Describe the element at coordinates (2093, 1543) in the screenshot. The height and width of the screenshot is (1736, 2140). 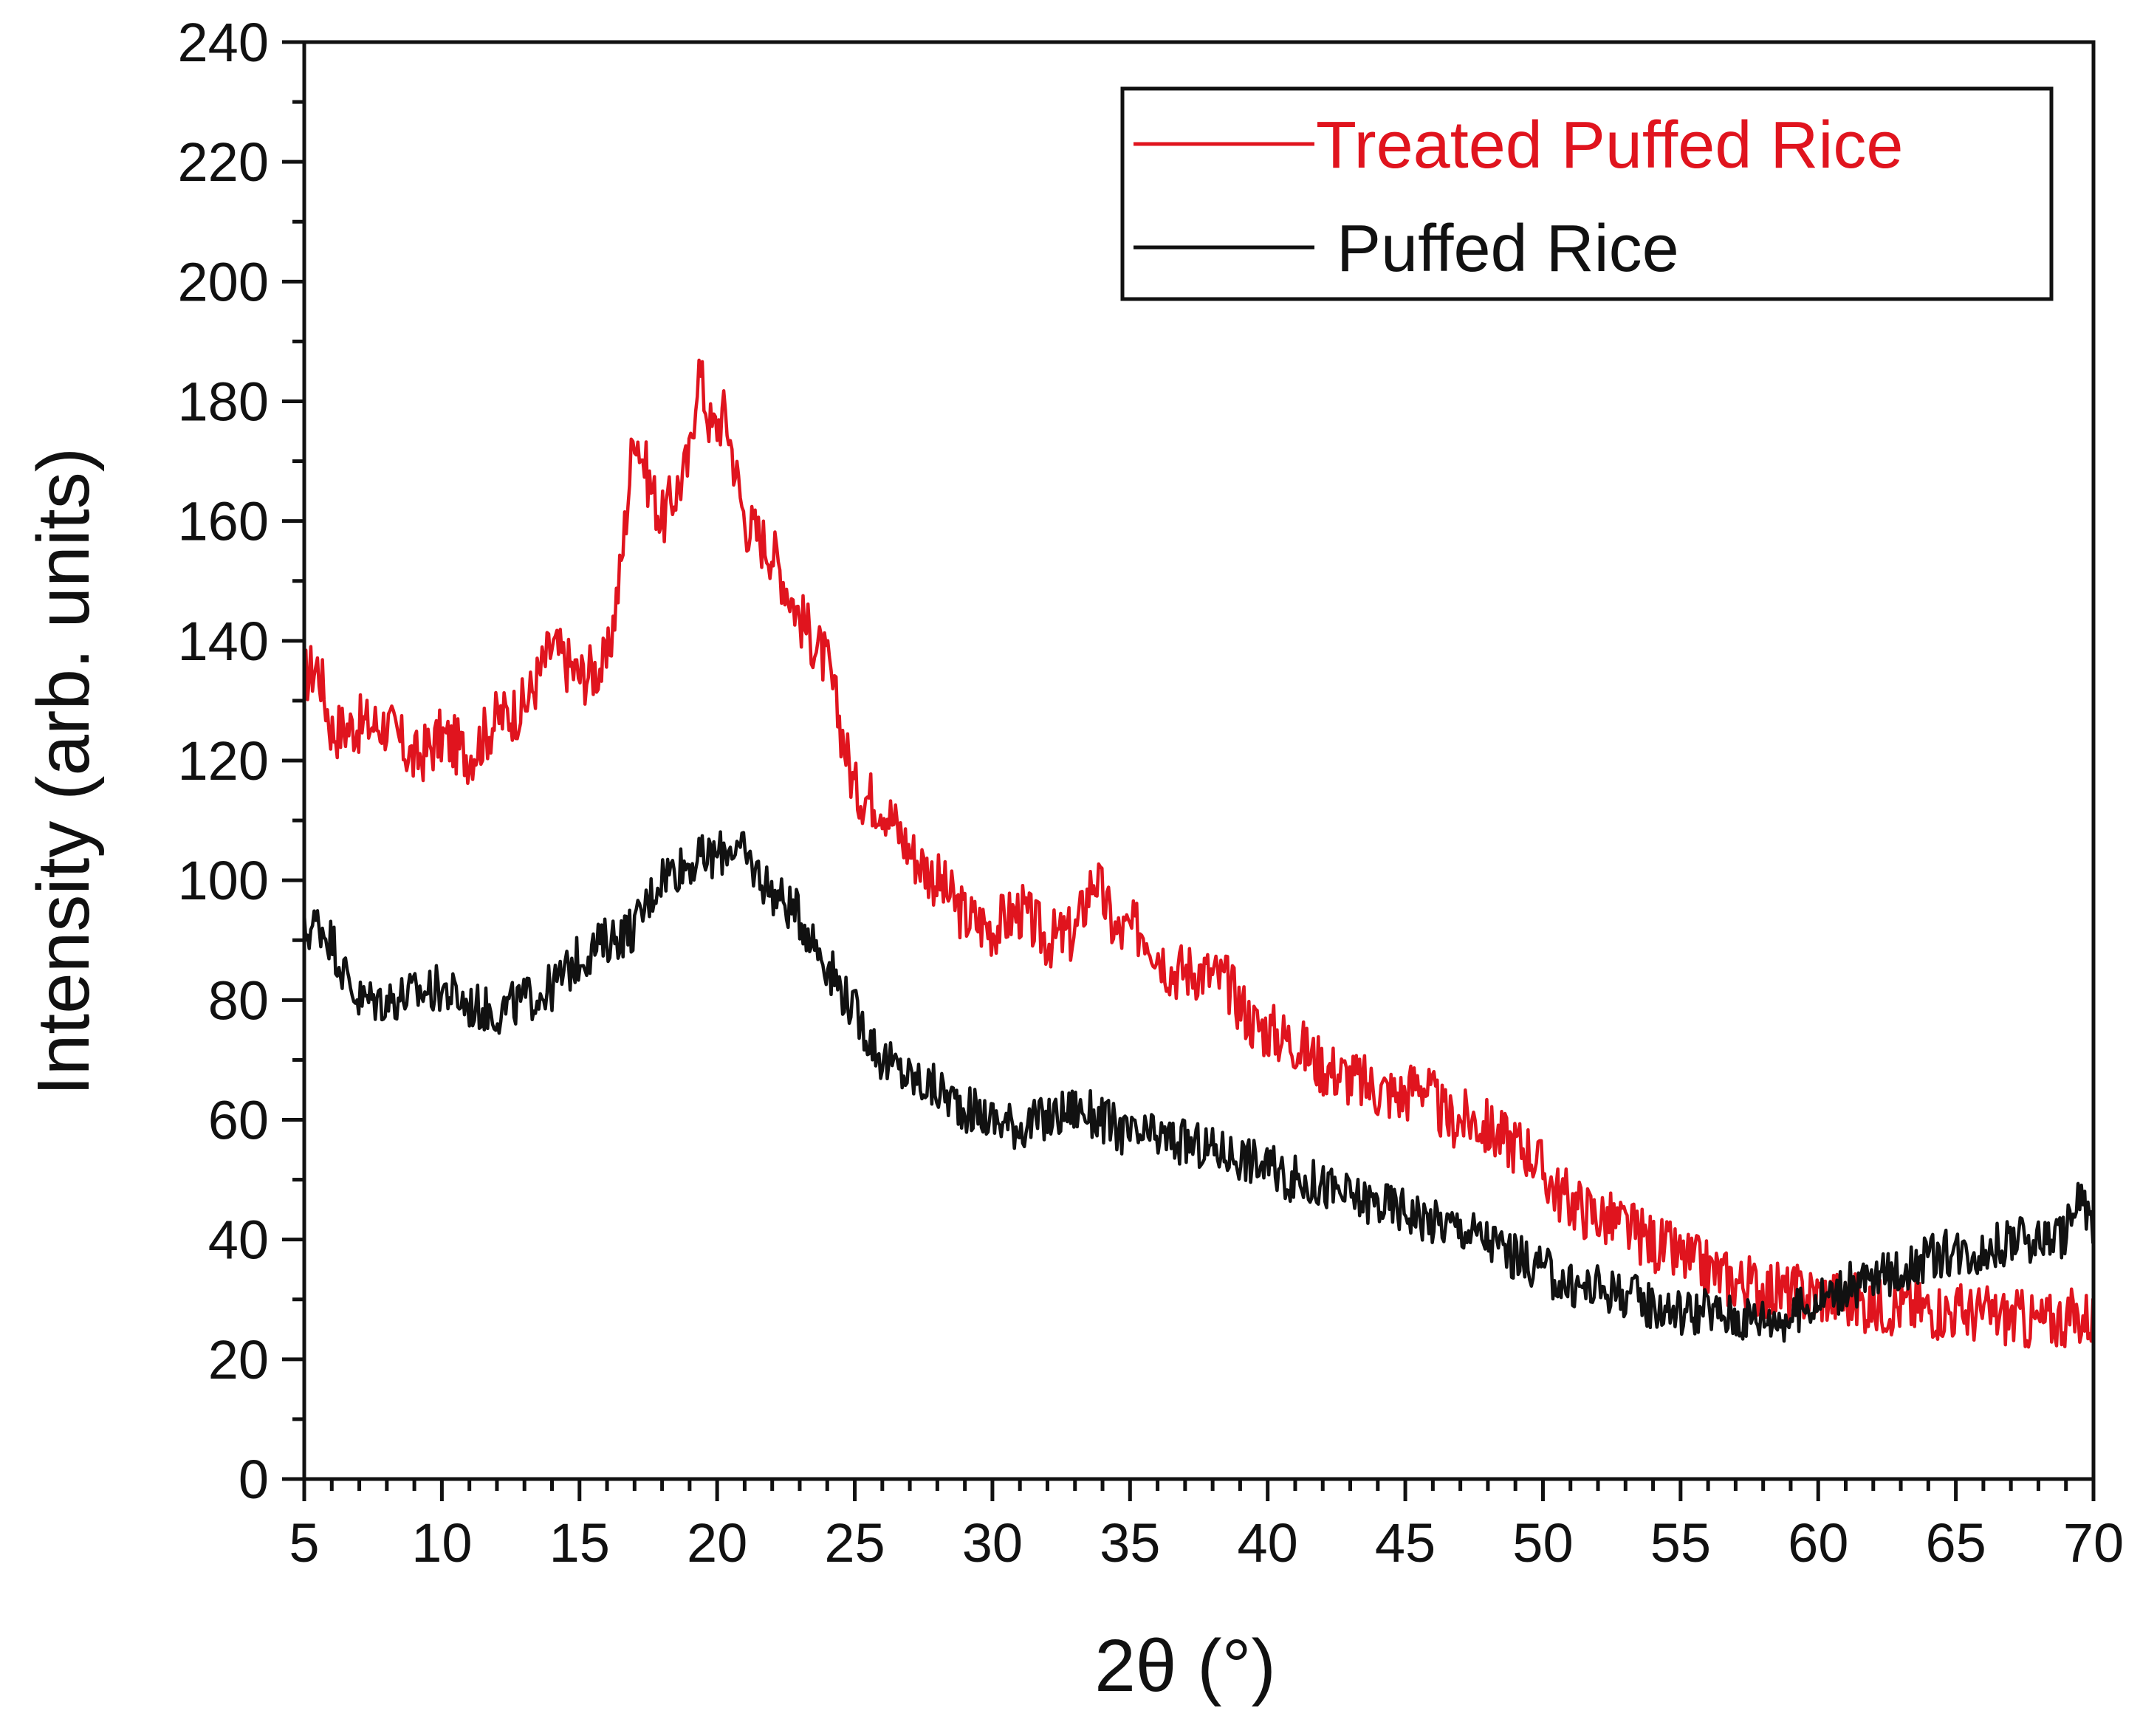
I see `x-tick-label: 70` at that location.